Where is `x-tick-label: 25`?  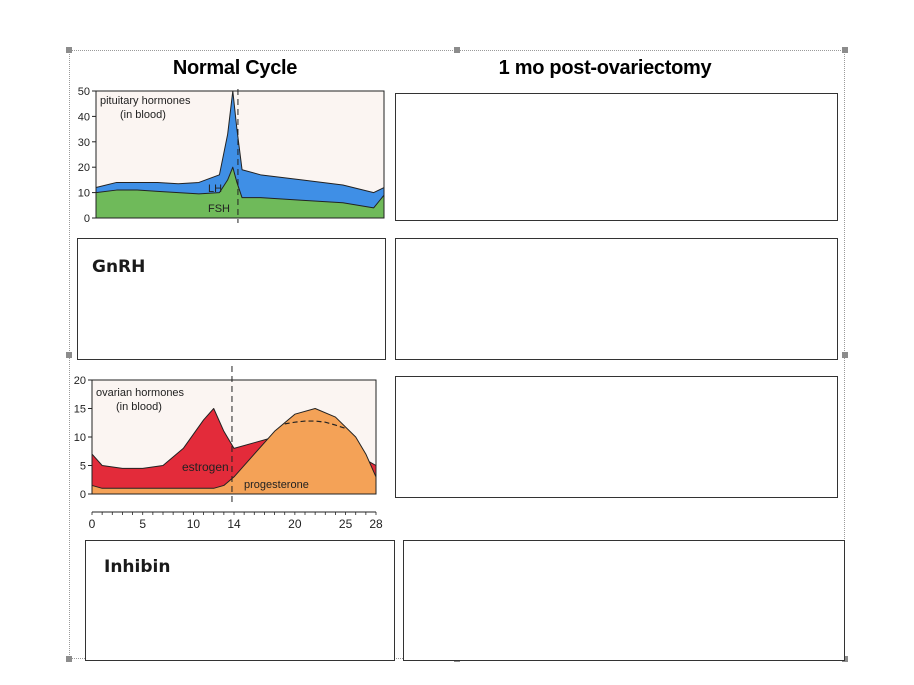
x-tick-label: 25 is located at coordinates (346, 523).